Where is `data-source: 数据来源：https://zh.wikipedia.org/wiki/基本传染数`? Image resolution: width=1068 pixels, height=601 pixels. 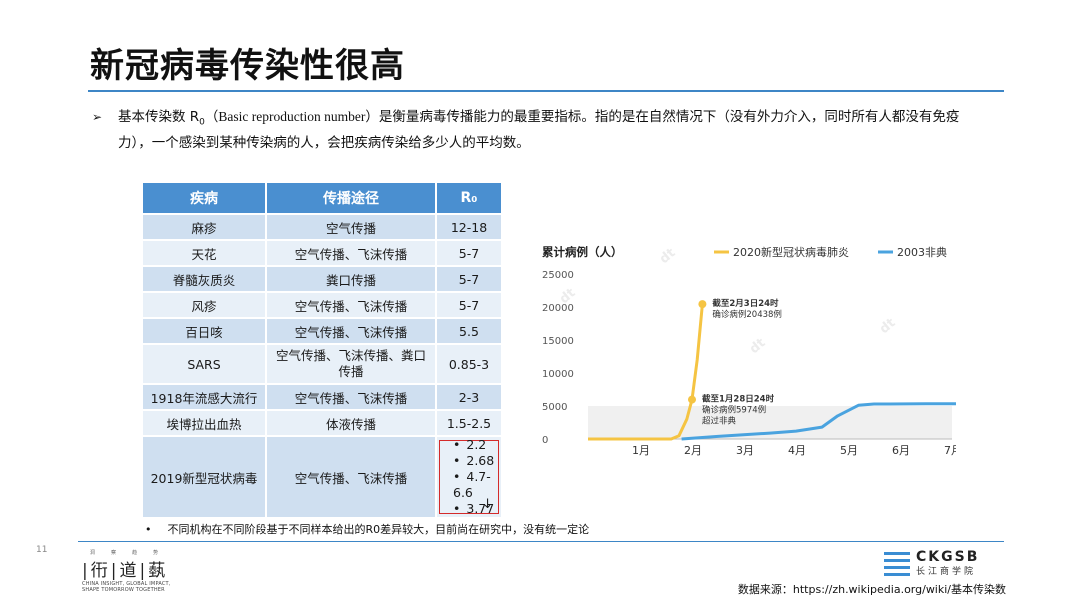
data-source: 数据来源：https://zh.wikipedia.org/wiki/基本传染数 is located at coordinates (871, 589).